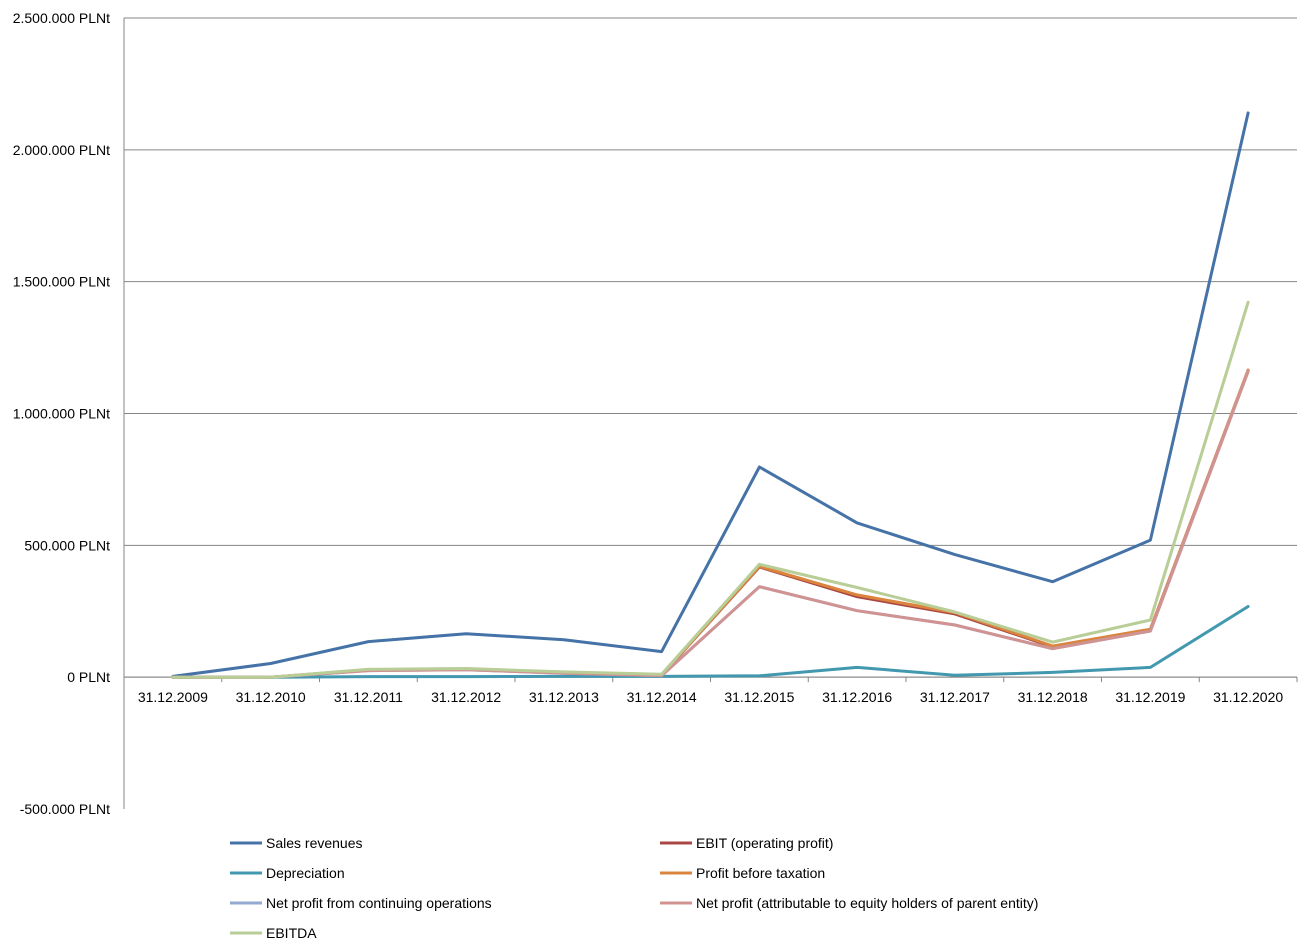  I want to click on x-tick-label: 31.12.2011, so click(368, 697).